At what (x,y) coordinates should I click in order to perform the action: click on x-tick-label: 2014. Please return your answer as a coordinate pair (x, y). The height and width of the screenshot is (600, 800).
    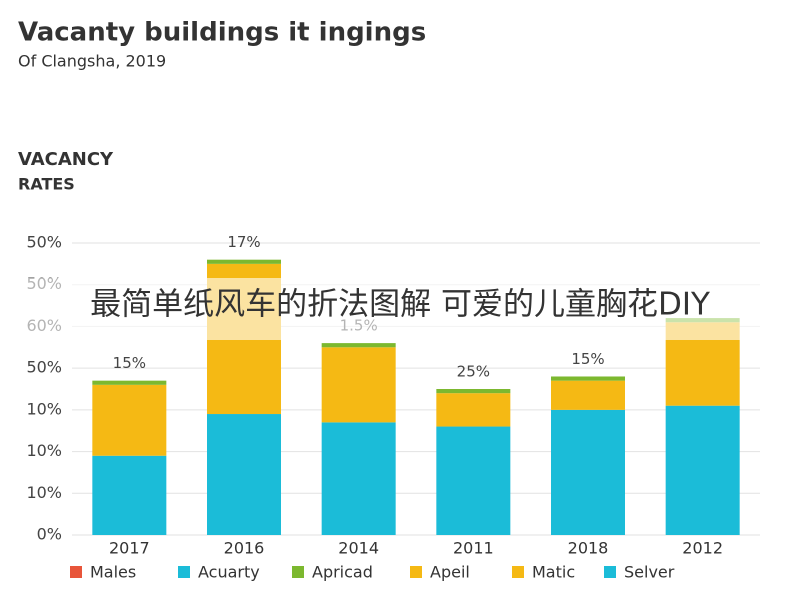
    Looking at the image, I should click on (358, 548).